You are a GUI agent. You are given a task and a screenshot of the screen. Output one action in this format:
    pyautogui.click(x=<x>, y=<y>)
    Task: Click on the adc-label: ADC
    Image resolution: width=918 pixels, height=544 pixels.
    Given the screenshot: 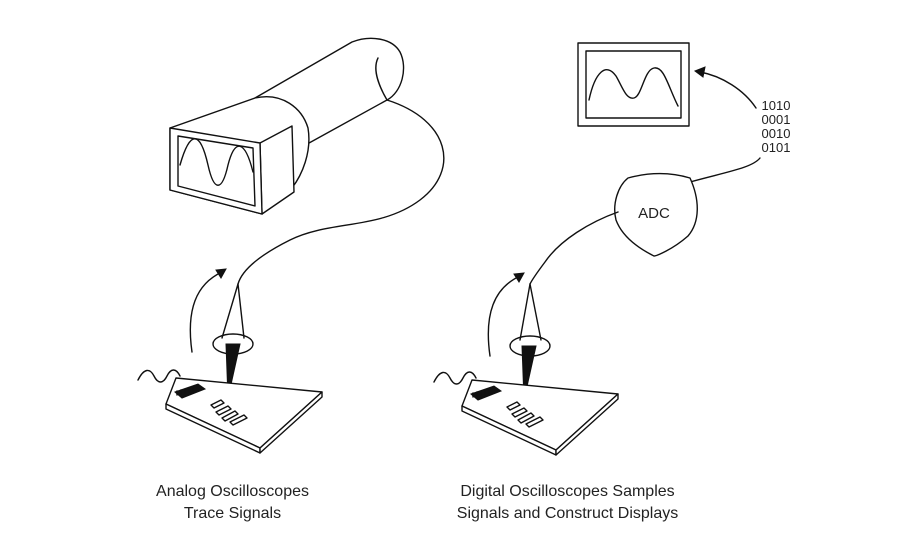 What is the action you would take?
    pyautogui.click(x=654, y=213)
    